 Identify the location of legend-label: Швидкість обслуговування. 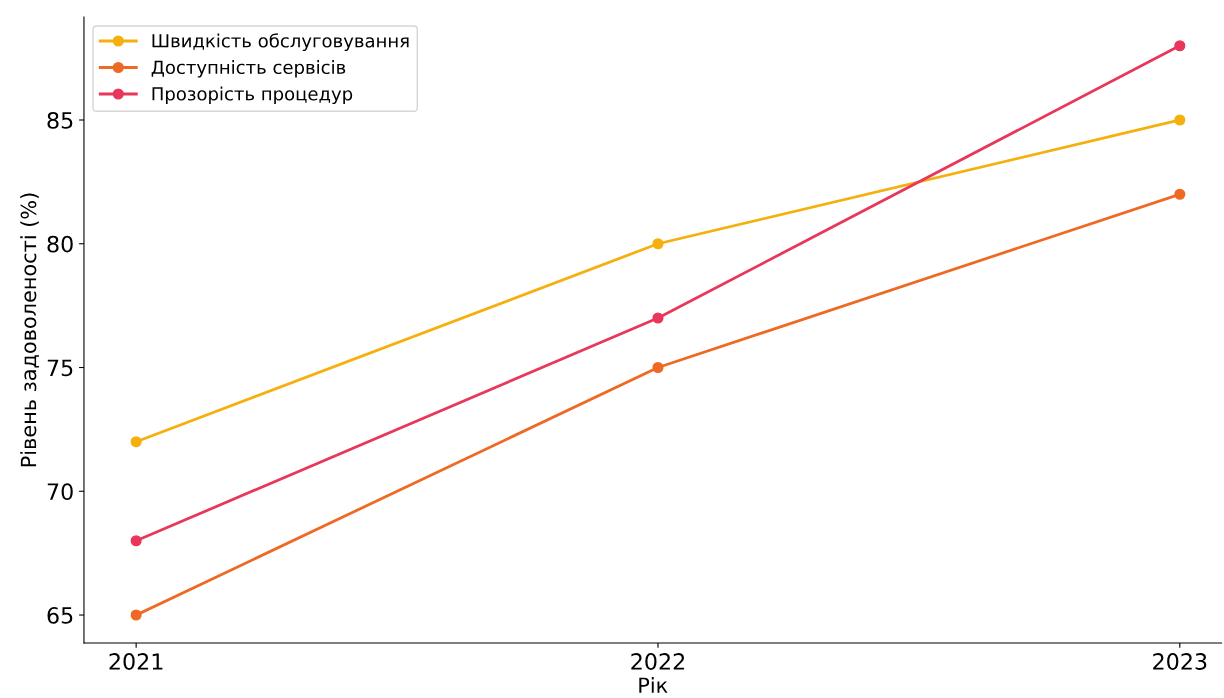
(280, 42).